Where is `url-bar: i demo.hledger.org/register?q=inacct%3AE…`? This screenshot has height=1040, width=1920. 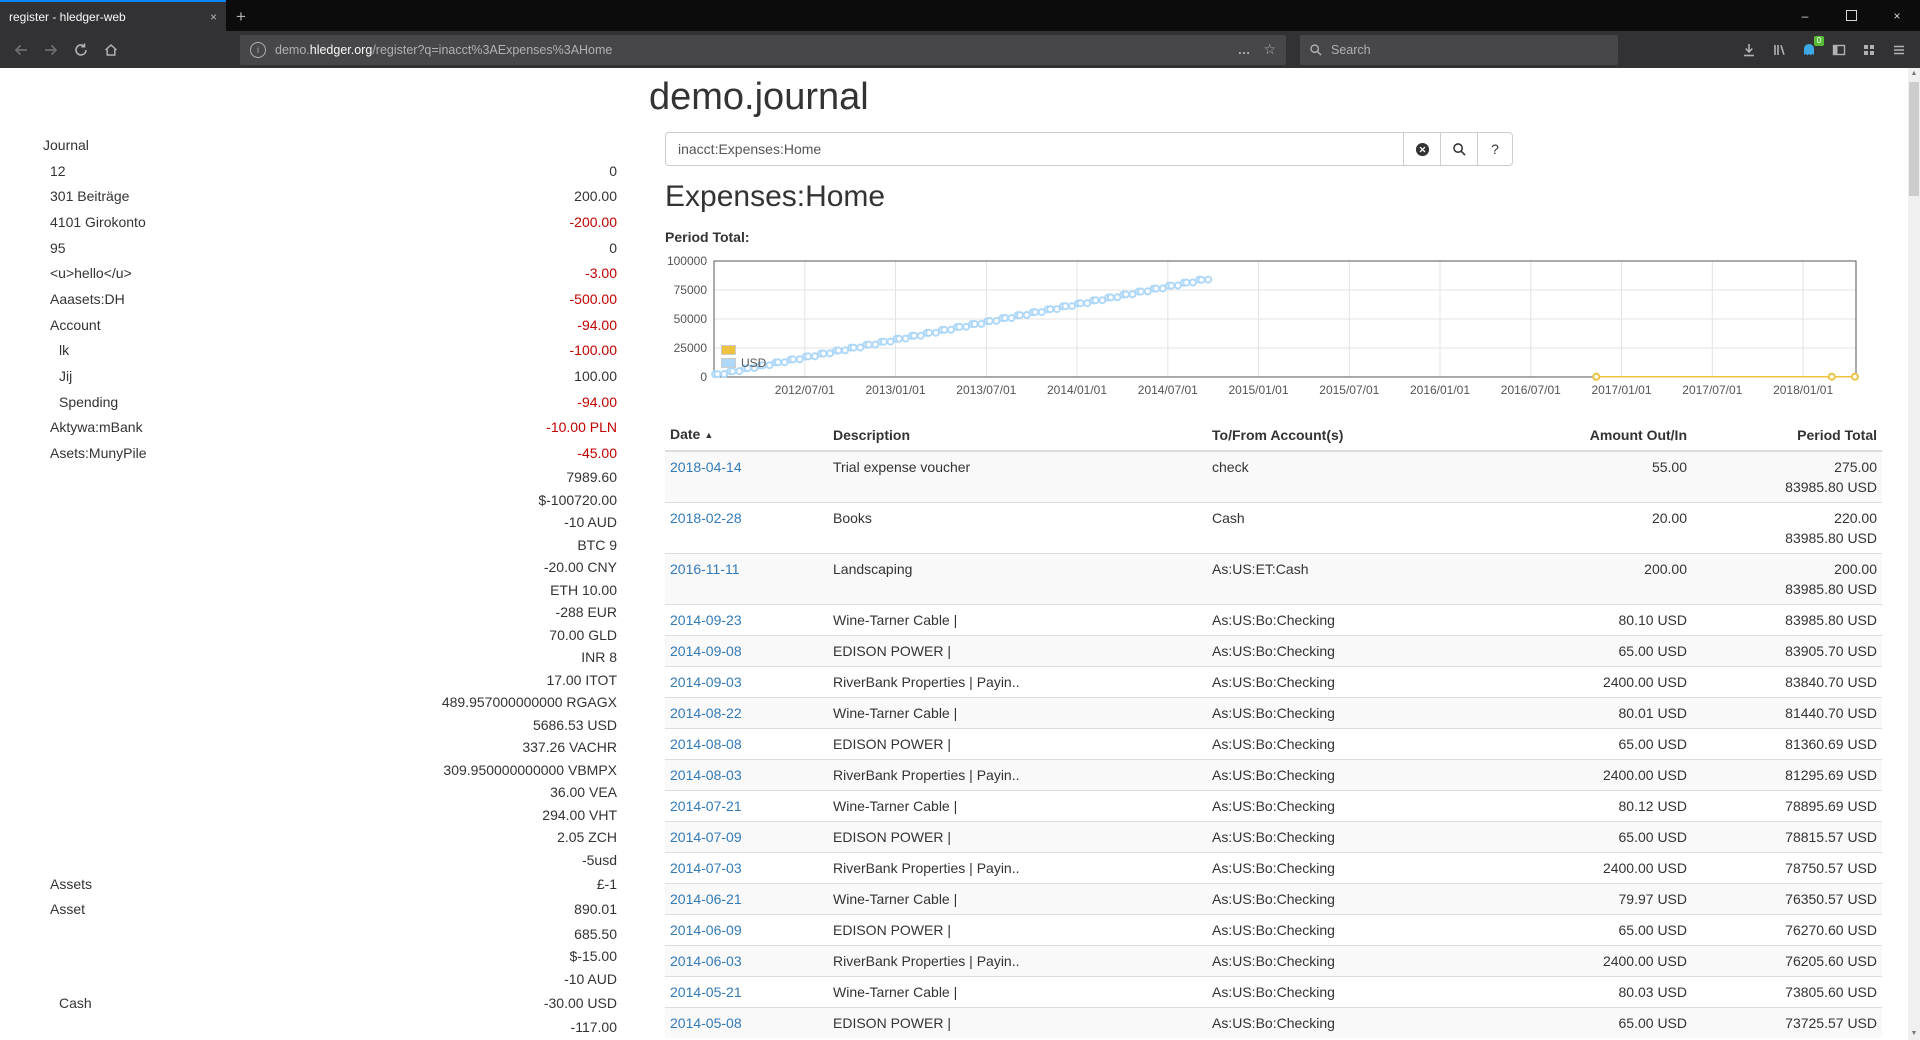 url-bar: i demo.hledger.org/register?q=inacct%3AE… is located at coordinates (763, 49).